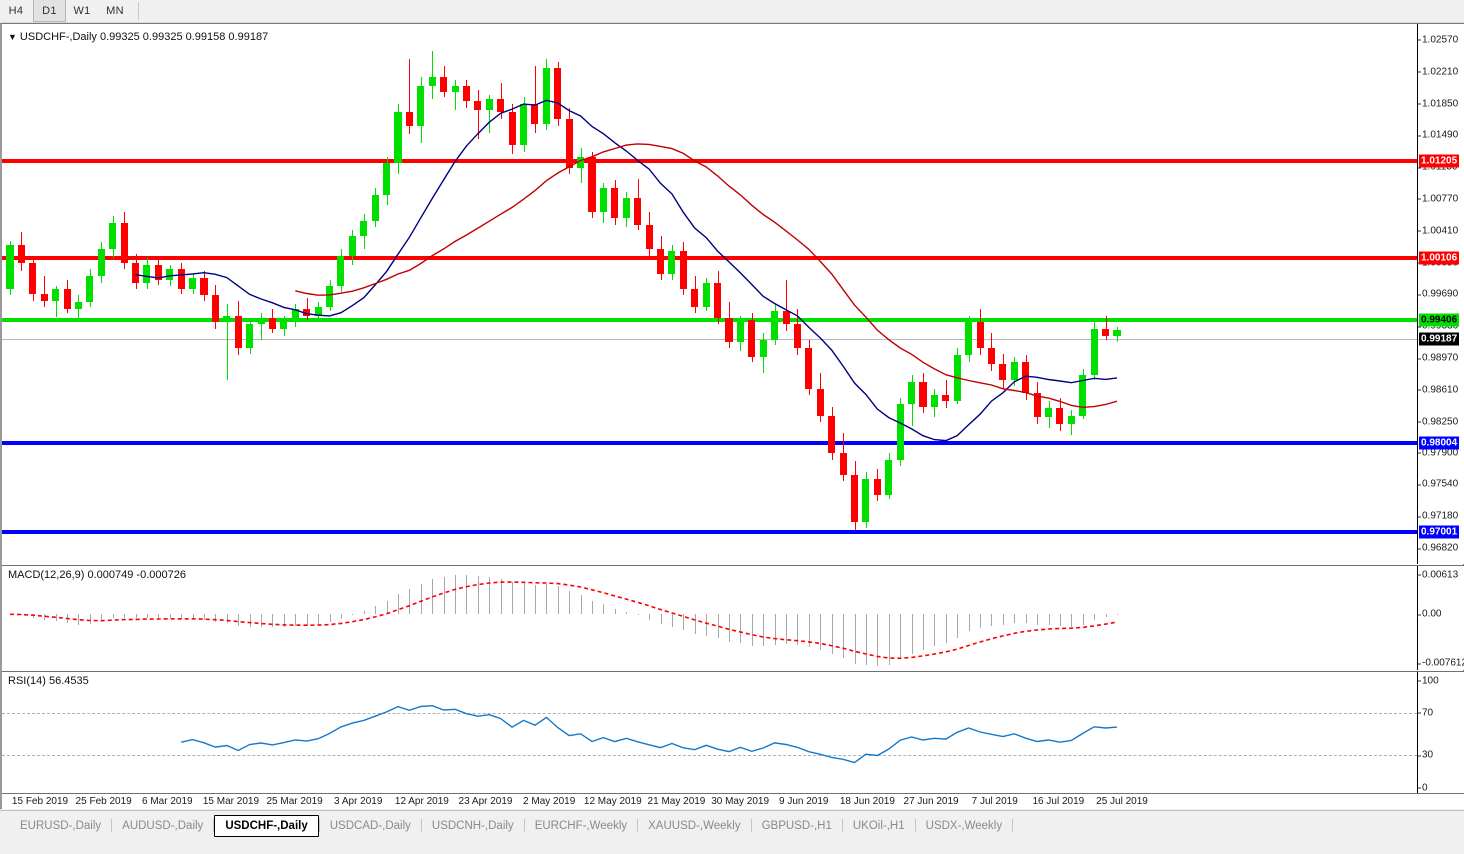 This screenshot has height=854, width=1464. Describe the element at coordinates (709, 319) in the screenshot. I see `level-line-pivot-green` at that location.